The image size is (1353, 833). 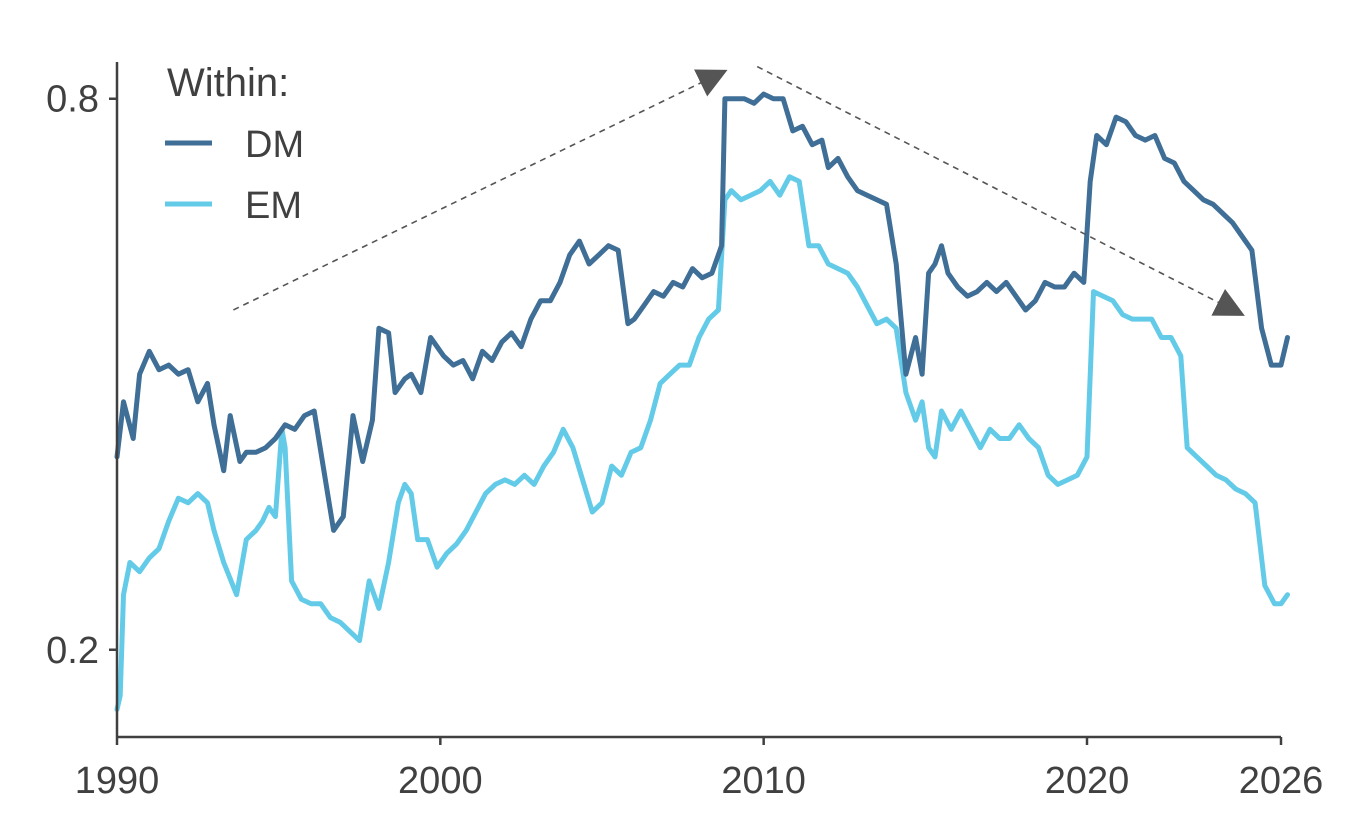 What do you see at coordinates (1087, 781) in the screenshot?
I see `x-tick-label: 2020` at bounding box center [1087, 781].